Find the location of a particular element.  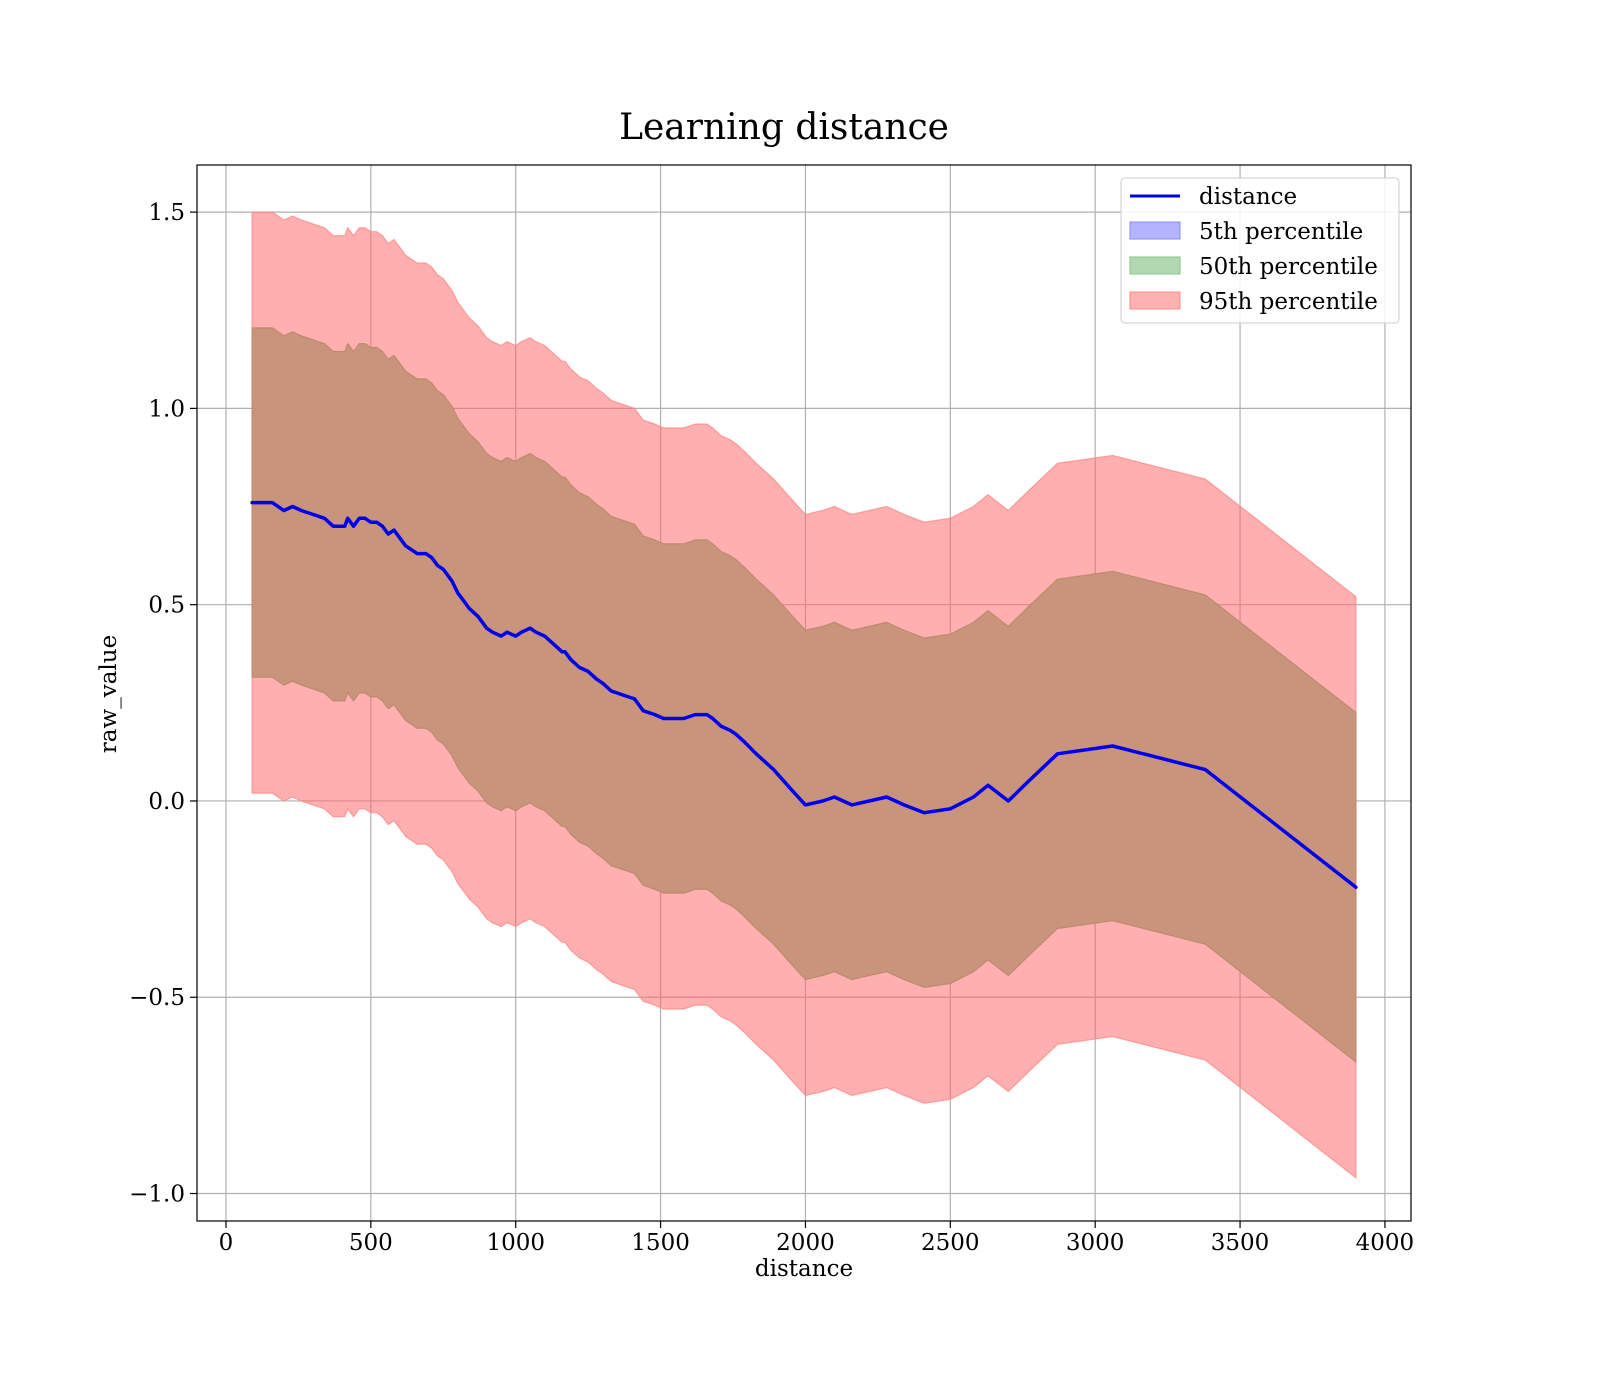

x-tick-label: 3500 is located at coordinates (1240, 1243).